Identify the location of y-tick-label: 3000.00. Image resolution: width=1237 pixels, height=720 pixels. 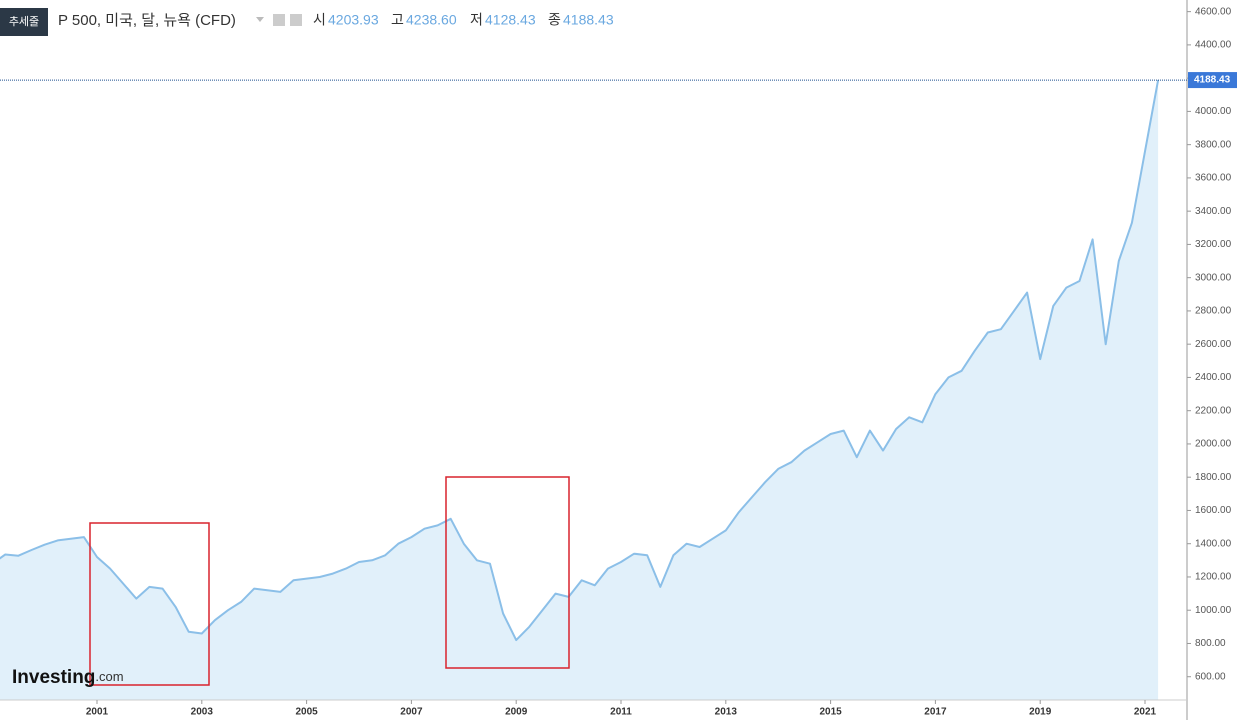
(1213, 277).